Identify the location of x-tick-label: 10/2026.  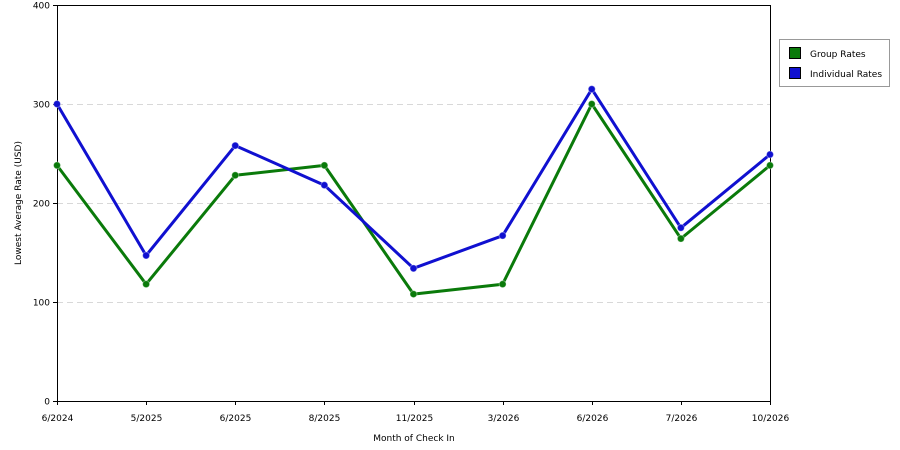
(771, 419).